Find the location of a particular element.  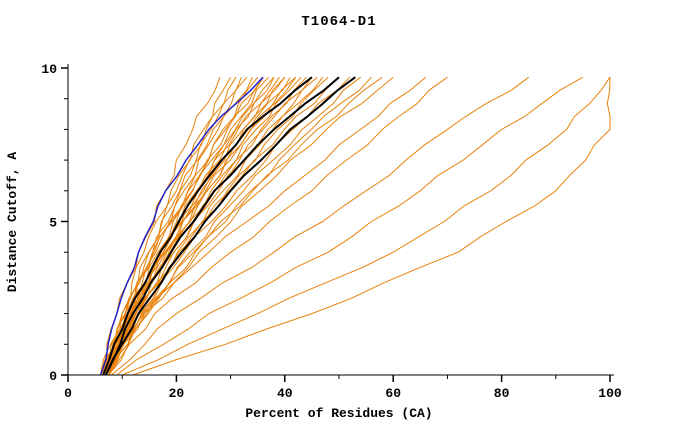

x-axis-label: Percent of Residues (CA) is located at coordinates (338, 413).